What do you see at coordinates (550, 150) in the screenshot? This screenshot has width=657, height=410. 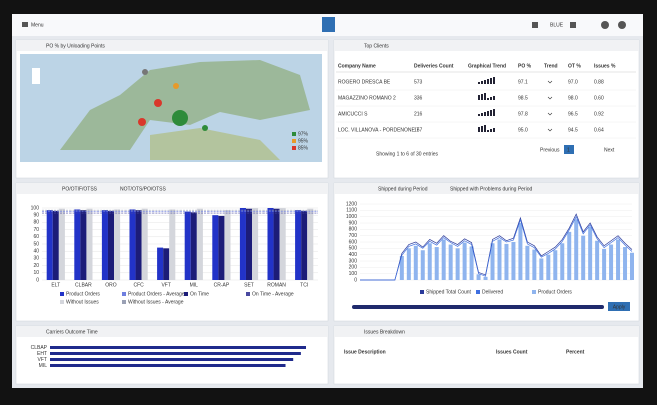 I see `page-button: Previous` at bounding box center [550, 150].